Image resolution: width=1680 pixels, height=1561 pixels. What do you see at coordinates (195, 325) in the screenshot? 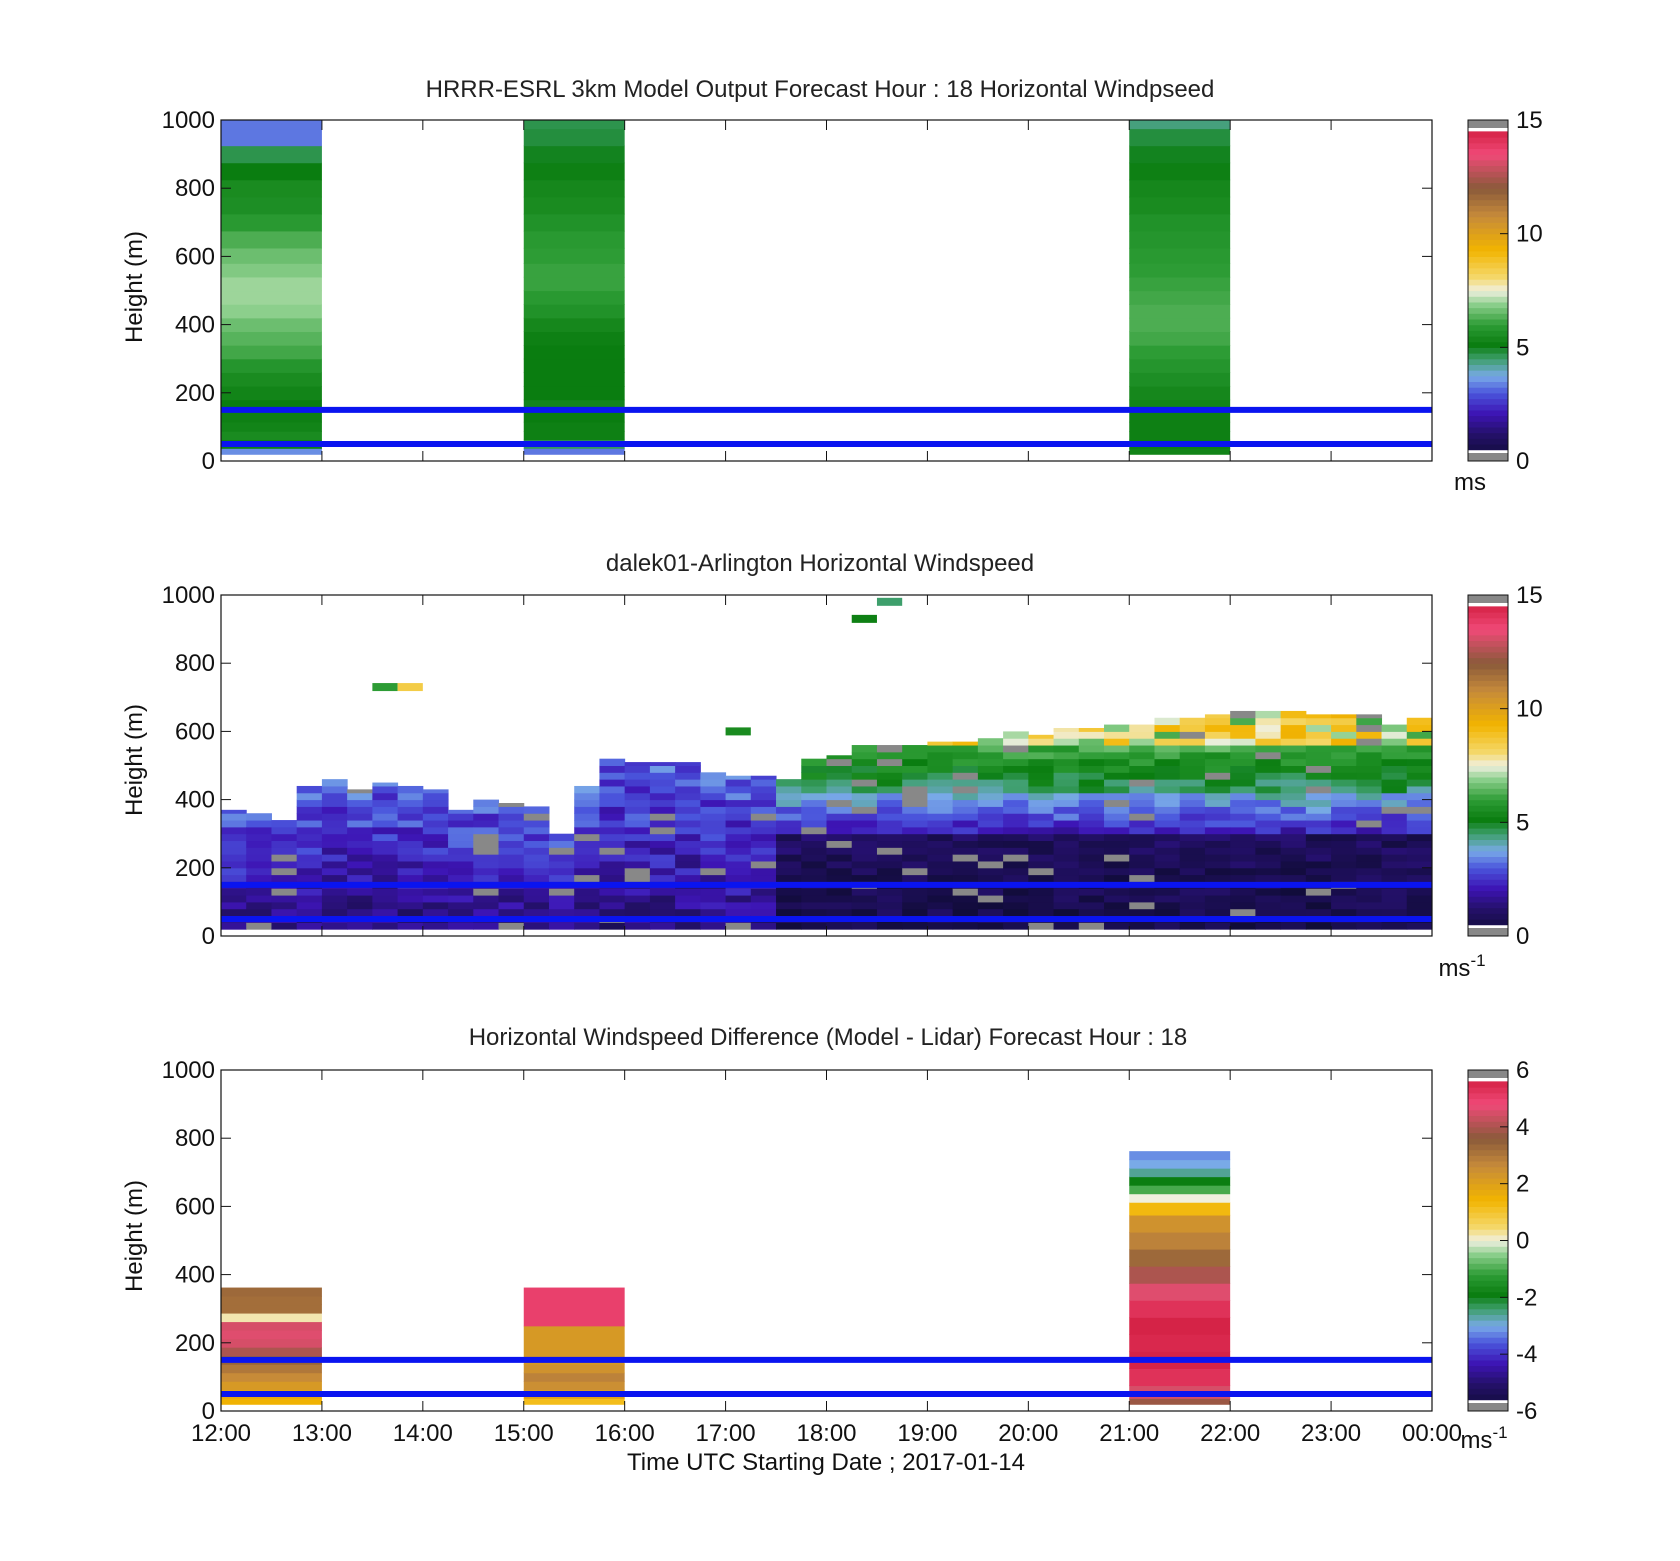
I see `y-tick-label: 400` at bounding box center [195, 325].